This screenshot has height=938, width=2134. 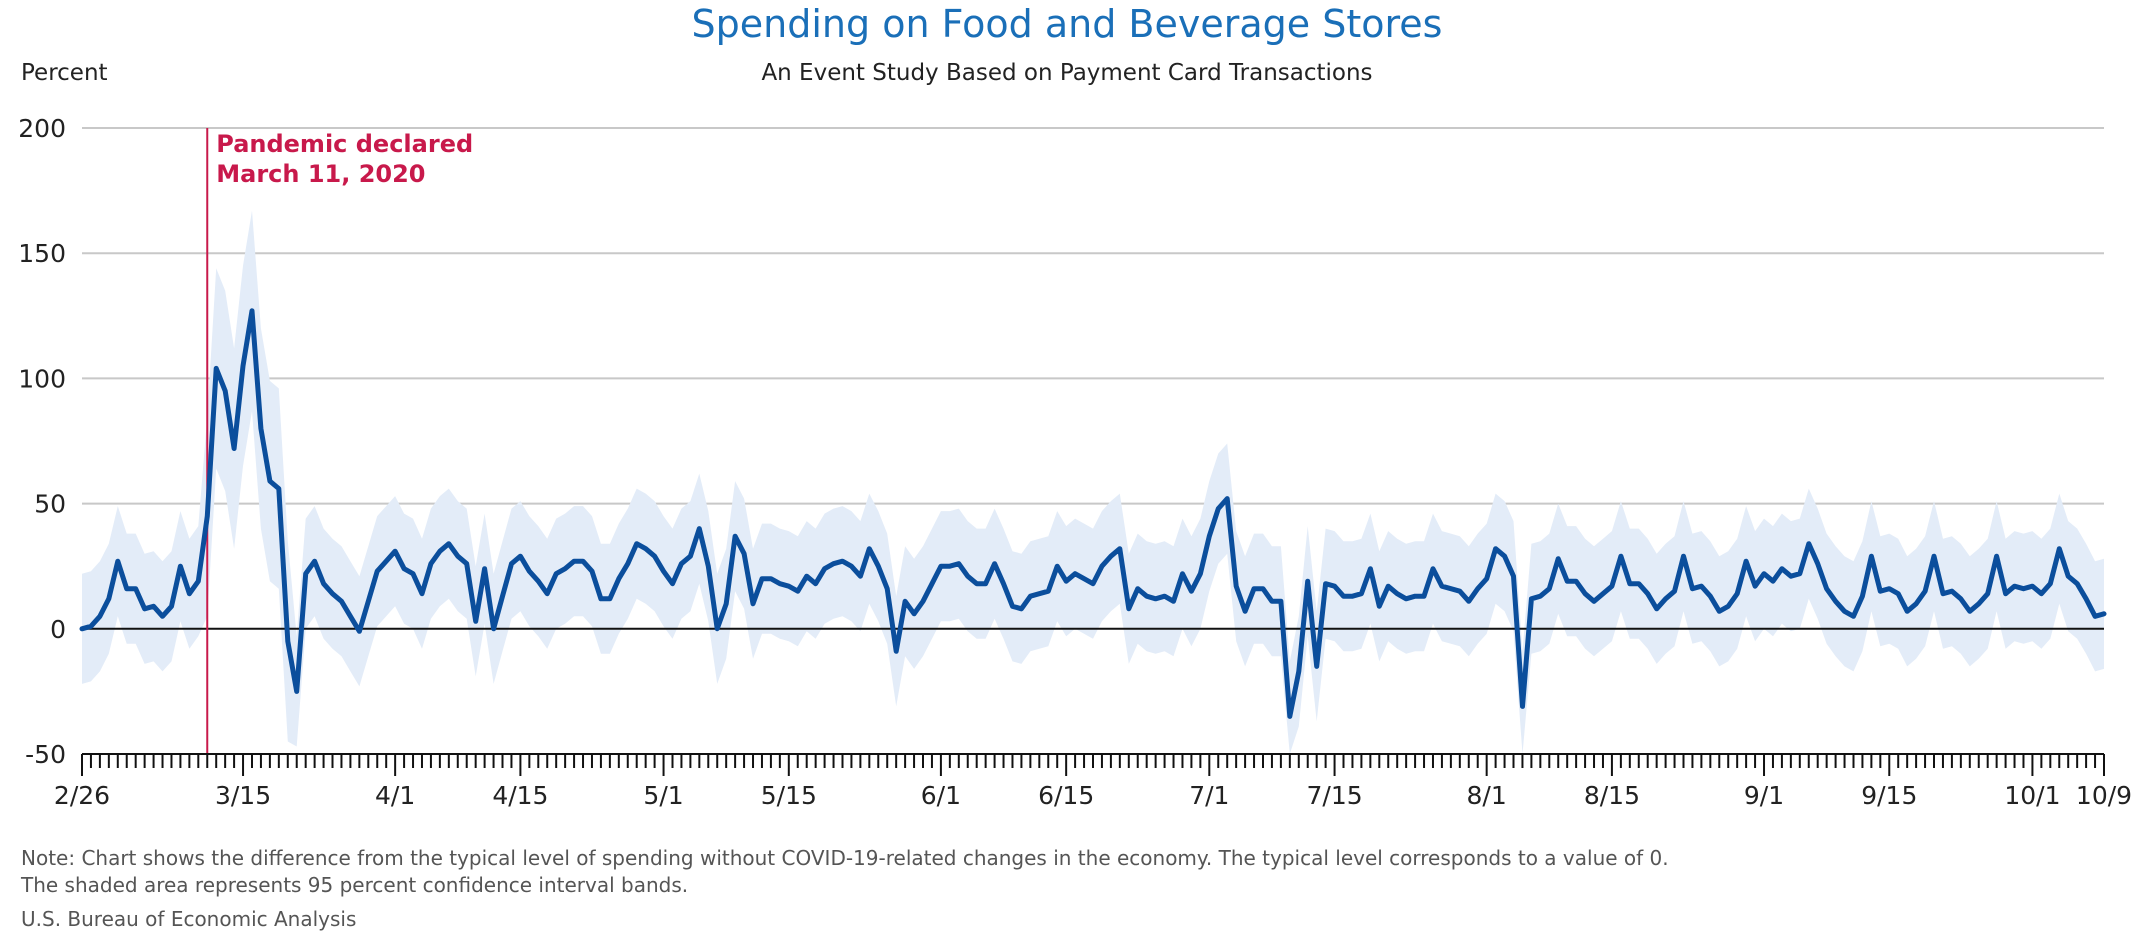 What do you see at coordinates (42, 378) in the screenshot?
I see `y-tick-label-100: 100` at bounding box center [42, 378].